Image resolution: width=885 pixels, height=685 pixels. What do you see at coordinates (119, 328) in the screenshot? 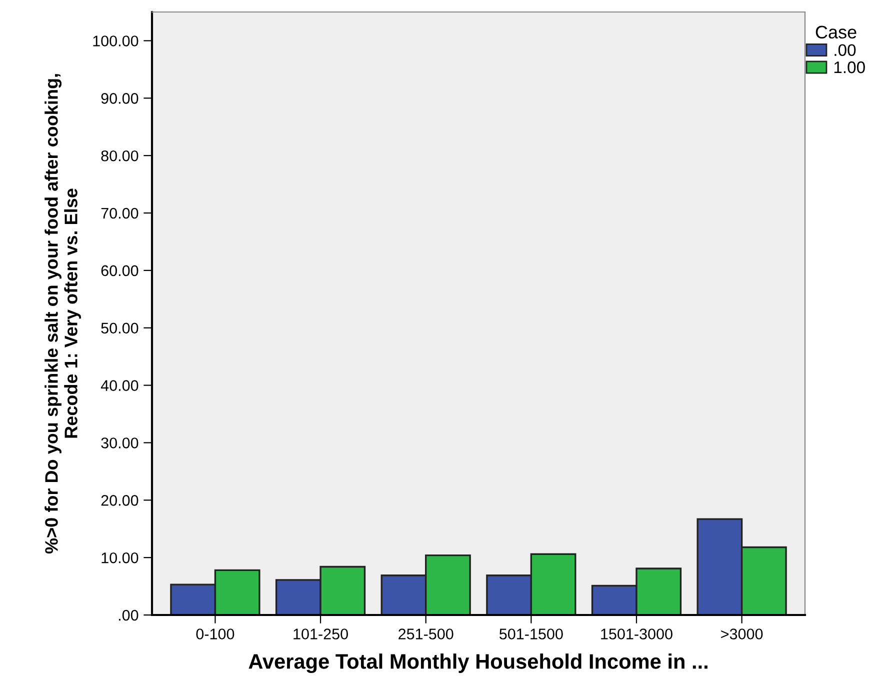
I see `y-tick-label: 50.00` at bounding box center [119, 328].